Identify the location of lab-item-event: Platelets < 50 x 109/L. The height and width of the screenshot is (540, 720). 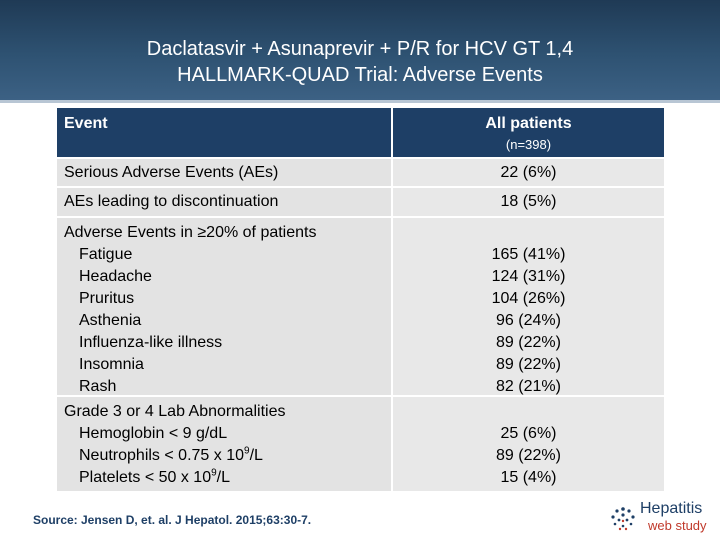
(224, 478).